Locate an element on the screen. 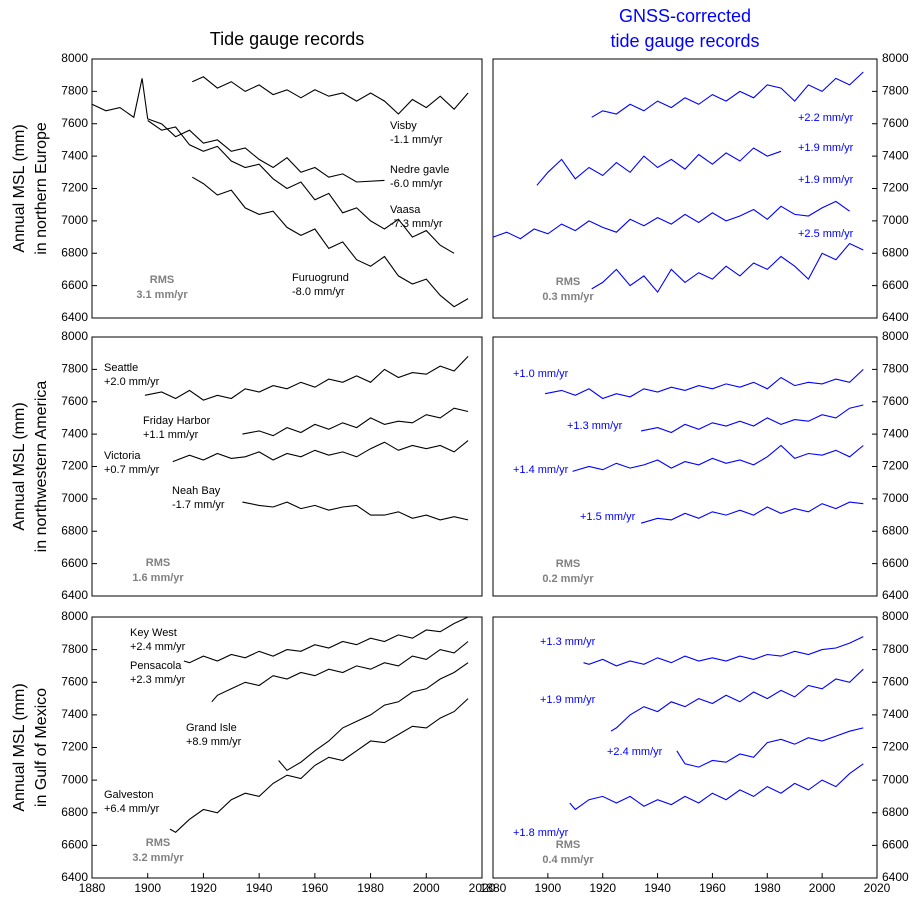 The width and height of the screenshot is (917, 898). series-name: Seattle is located at coordinates (121, 368).